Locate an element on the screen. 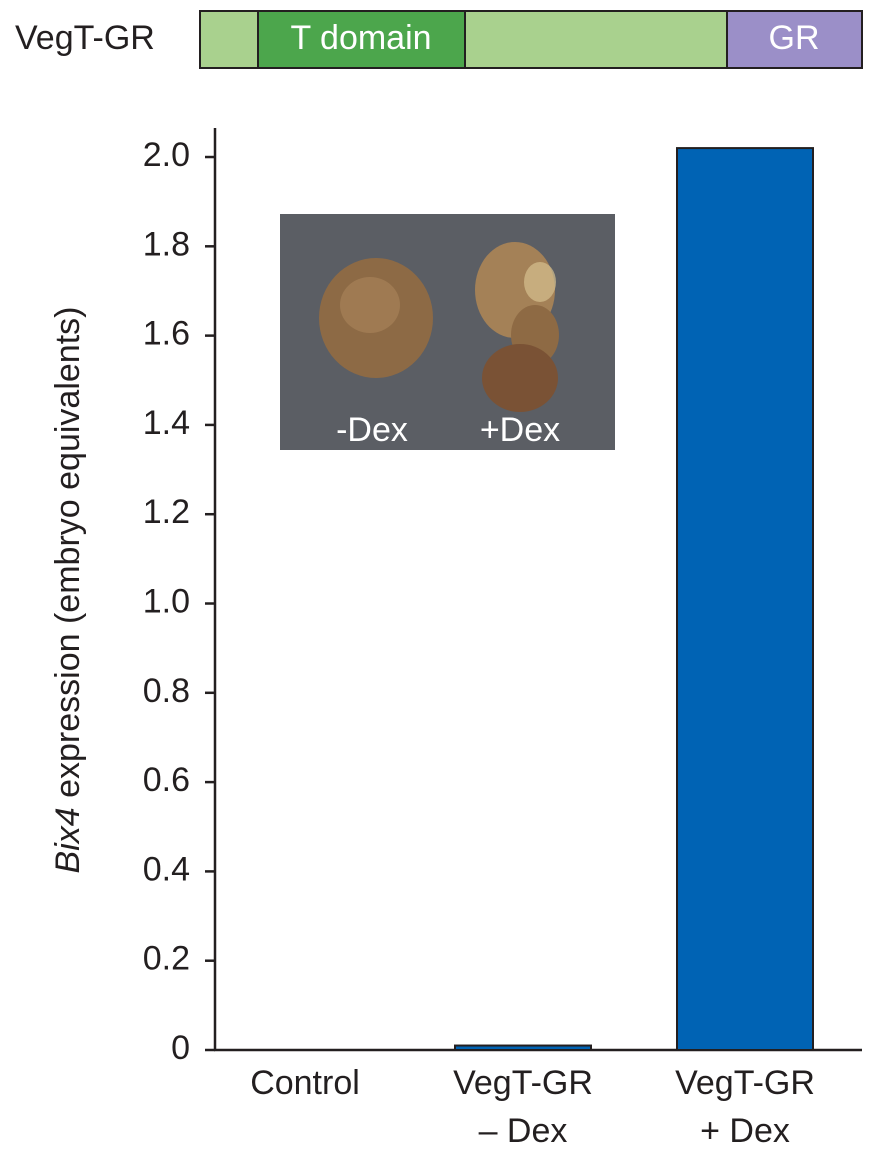  y-tick-label: 1.4 is located at coordinates (166, 423).